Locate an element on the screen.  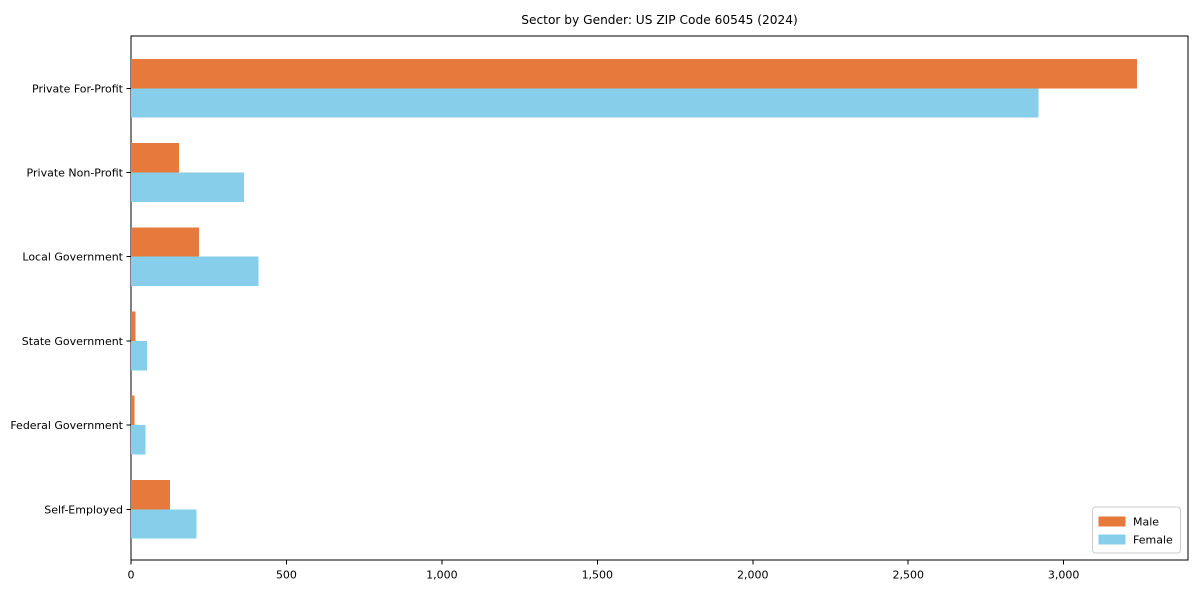
bar-female-state-government is located at coordinates (139, 355).